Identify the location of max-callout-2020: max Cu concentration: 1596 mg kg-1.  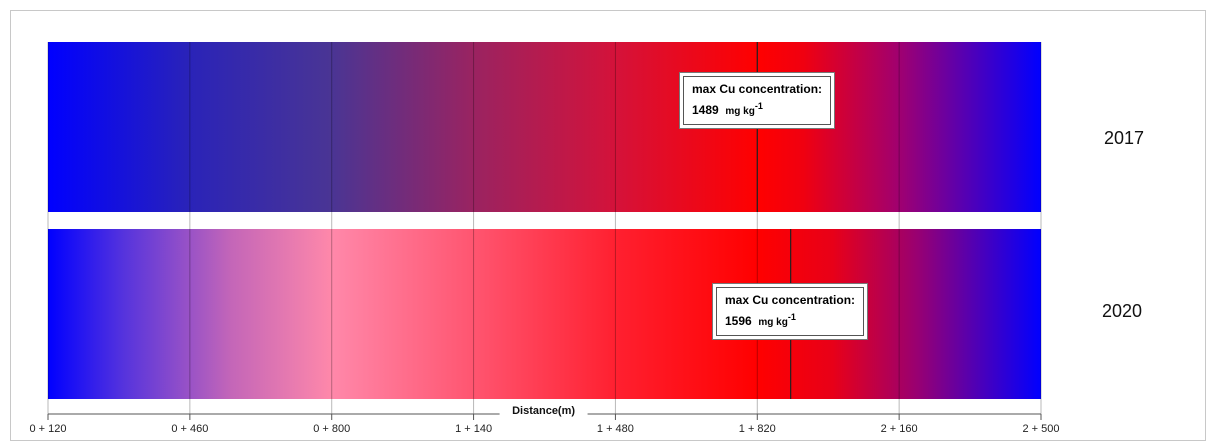
(790, 311).